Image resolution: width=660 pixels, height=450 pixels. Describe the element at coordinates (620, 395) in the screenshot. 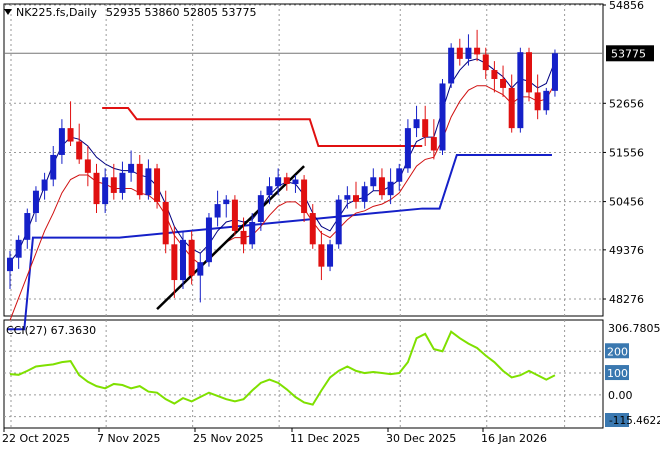

I see `cci-tick-label: 0.00` at that location.